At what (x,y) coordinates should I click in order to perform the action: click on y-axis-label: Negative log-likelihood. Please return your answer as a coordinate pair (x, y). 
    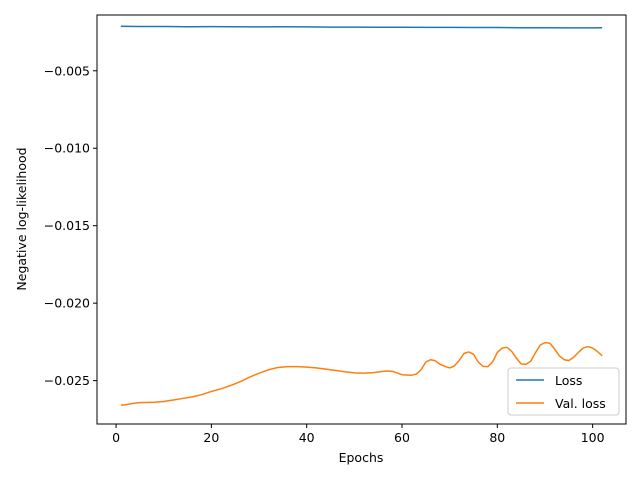
    Looking at the image, I should click on (21, 218).